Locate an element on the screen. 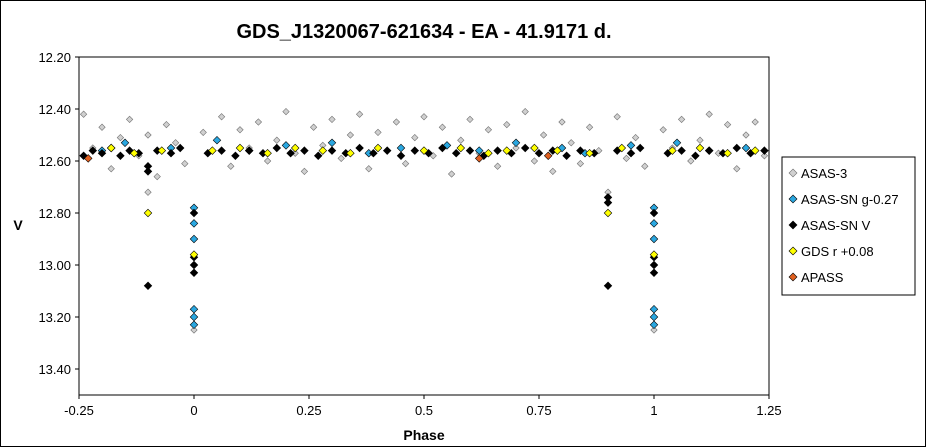 This screenshot has height=447, width=926. y-tick-label: 13.20 is located at coordinates (54, 317).